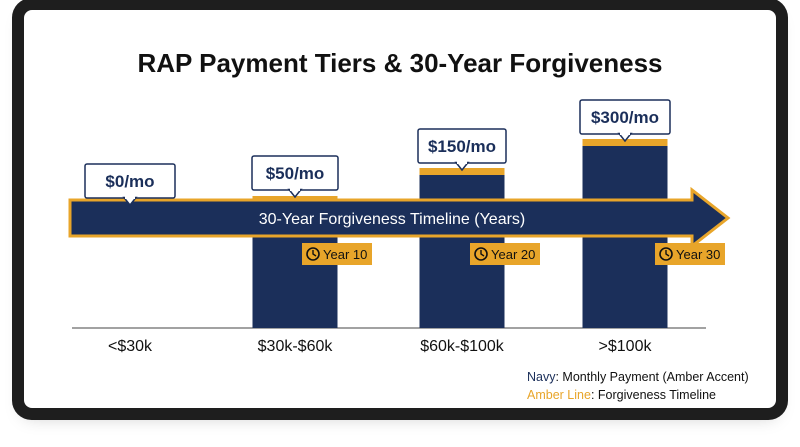  I want to click on value-label-2: $150/mo, so click(462, 146).